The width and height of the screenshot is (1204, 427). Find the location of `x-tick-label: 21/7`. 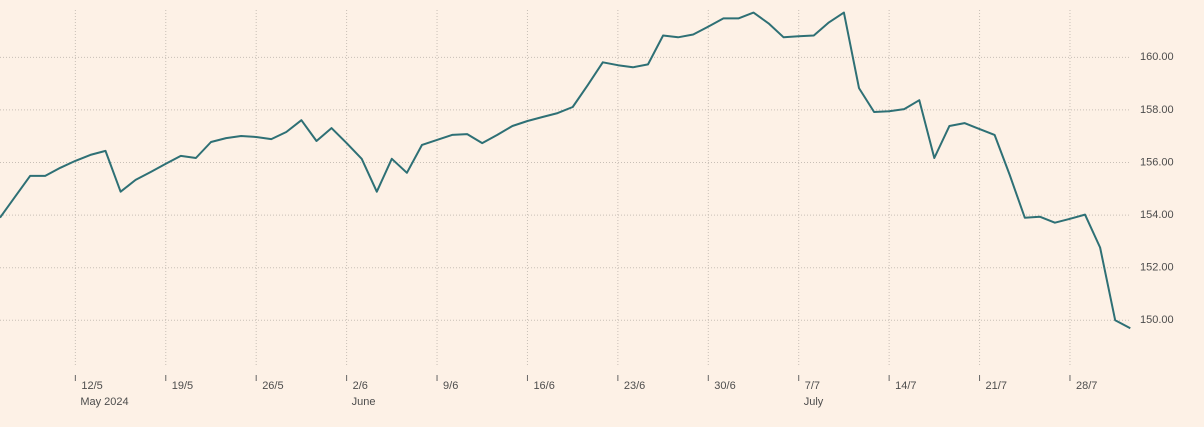

x-tick-label: 21/7 is located at coordinates (996, 386).